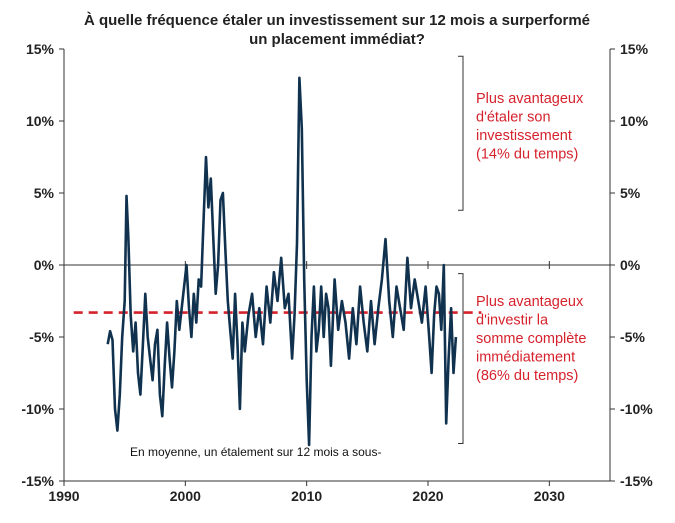  I want to click on x-tick-label: 2020, so click(427, 496).